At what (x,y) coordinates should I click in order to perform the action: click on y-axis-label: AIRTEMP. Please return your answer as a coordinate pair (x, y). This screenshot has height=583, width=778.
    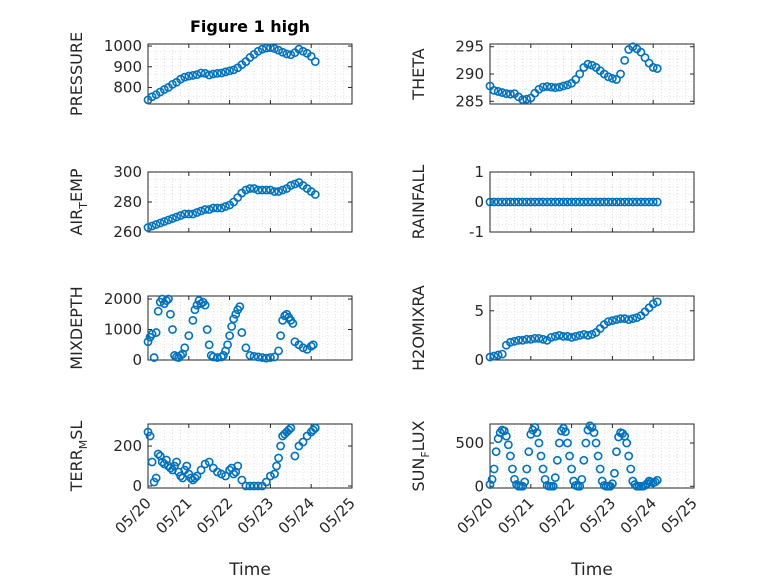
    Looking at the image, I should click on (78, 201).